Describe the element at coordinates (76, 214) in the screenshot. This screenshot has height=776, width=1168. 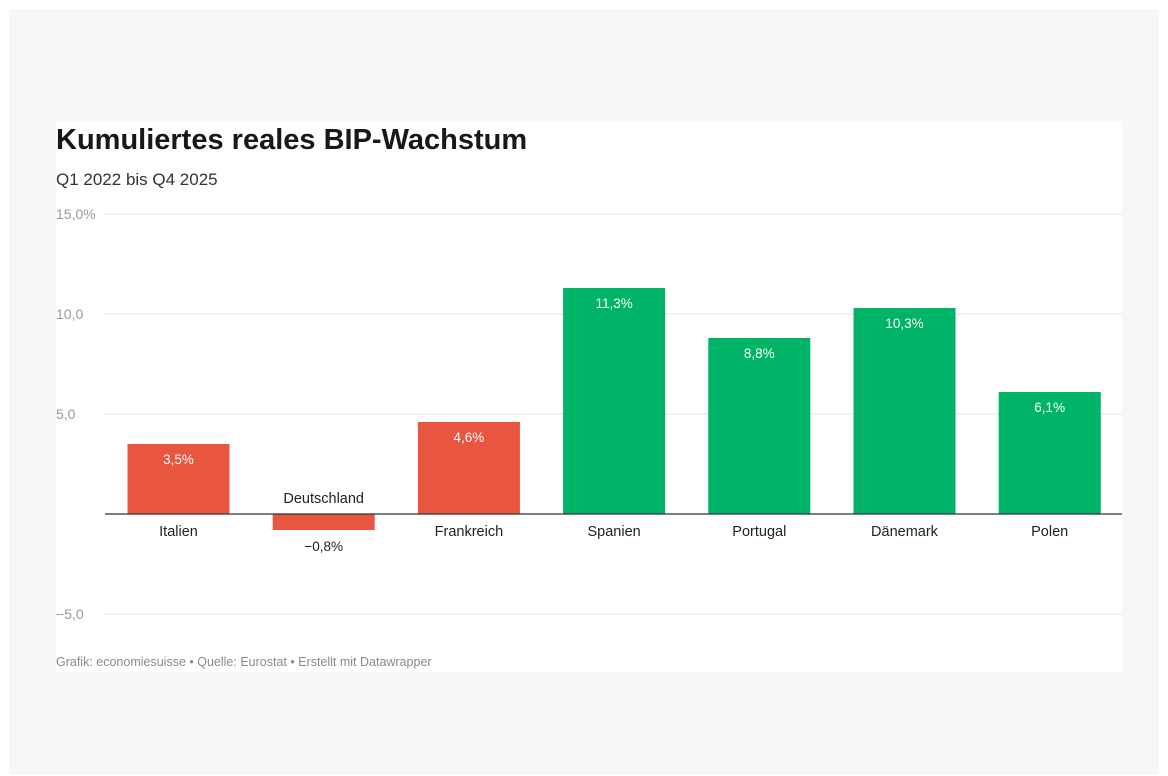
I see `y-tick-label: 15,0%` at that location.